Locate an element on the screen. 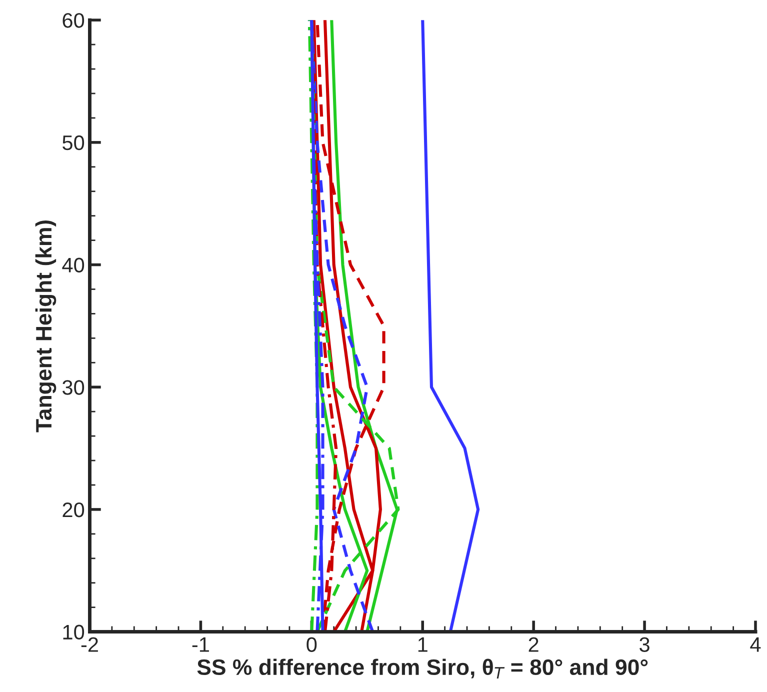 Image resolution: width=767 pixels, height=692 pixels. x-tick-label: 4 is located at coordinates (755, 644).